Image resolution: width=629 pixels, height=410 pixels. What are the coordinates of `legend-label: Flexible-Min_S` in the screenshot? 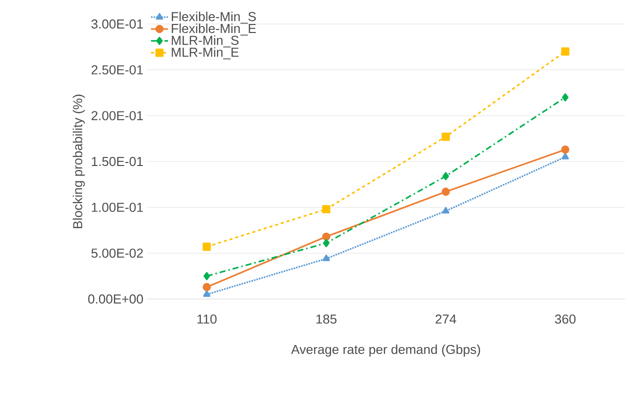 It's located at (214, 18).